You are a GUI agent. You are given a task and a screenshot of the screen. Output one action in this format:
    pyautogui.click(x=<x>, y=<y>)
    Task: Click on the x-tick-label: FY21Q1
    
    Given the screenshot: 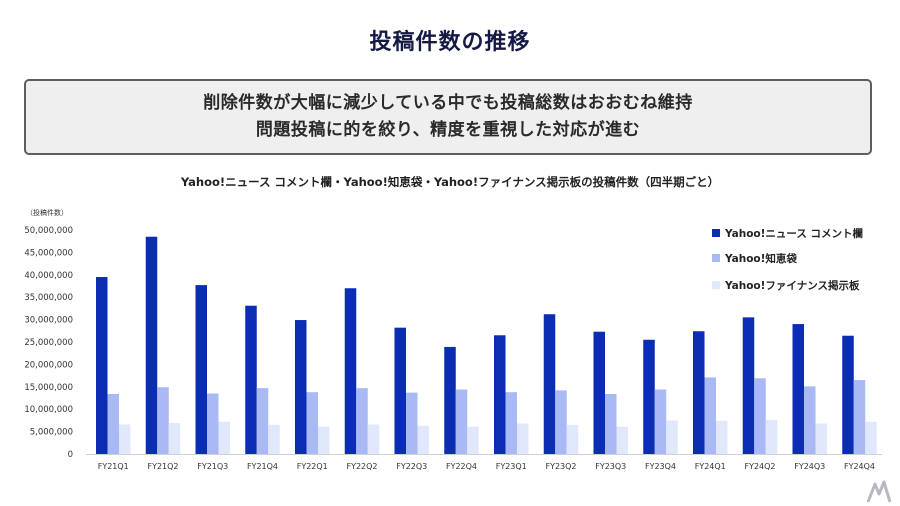 What is the action you would take?
    pyautogui.click(x=113, y=466)
    